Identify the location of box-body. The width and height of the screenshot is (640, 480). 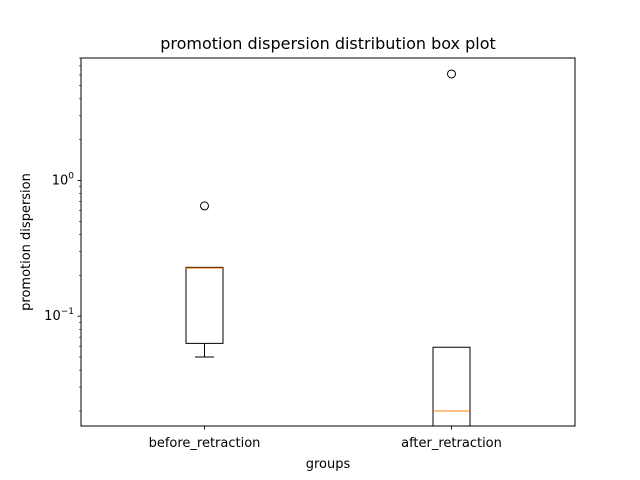
(204, 305).